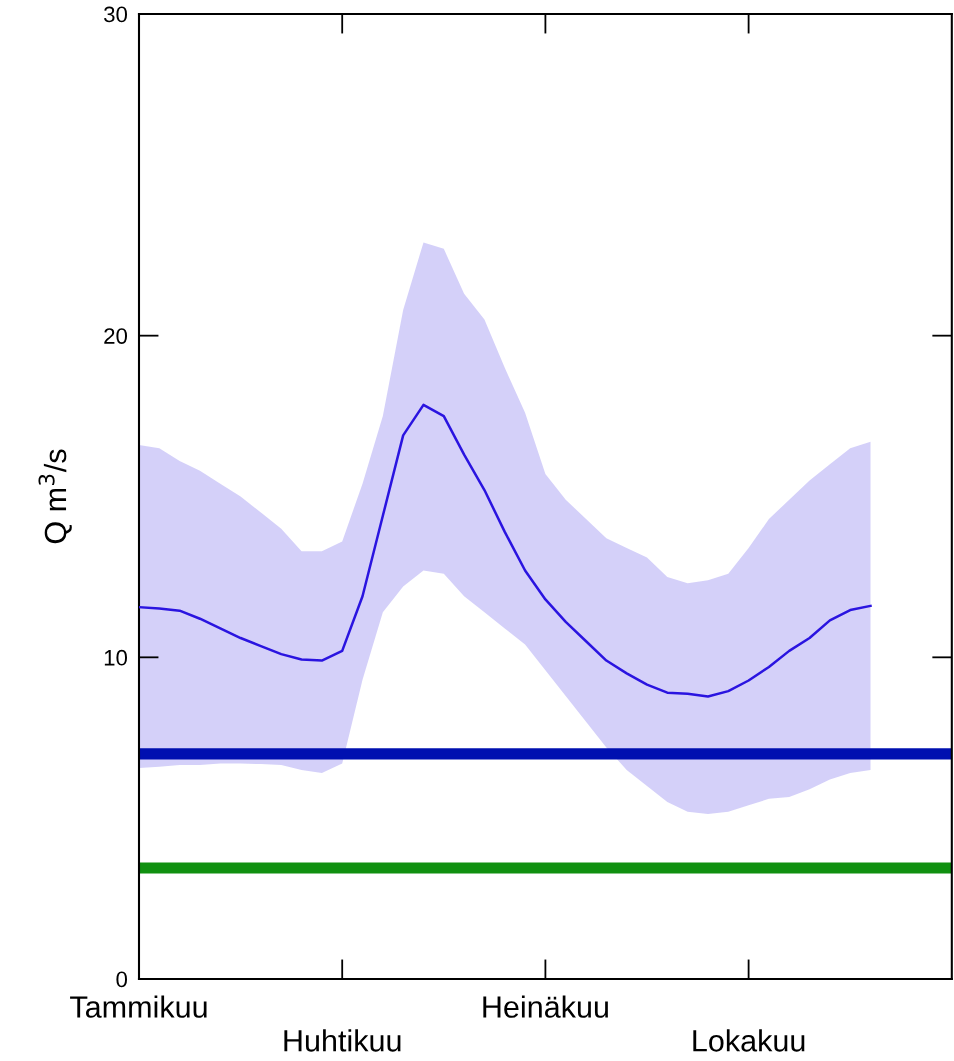 The height and width of the screenshot is (1061, 954). I want to click on x-tick-label: Tammikuu, so click(138, 1006).